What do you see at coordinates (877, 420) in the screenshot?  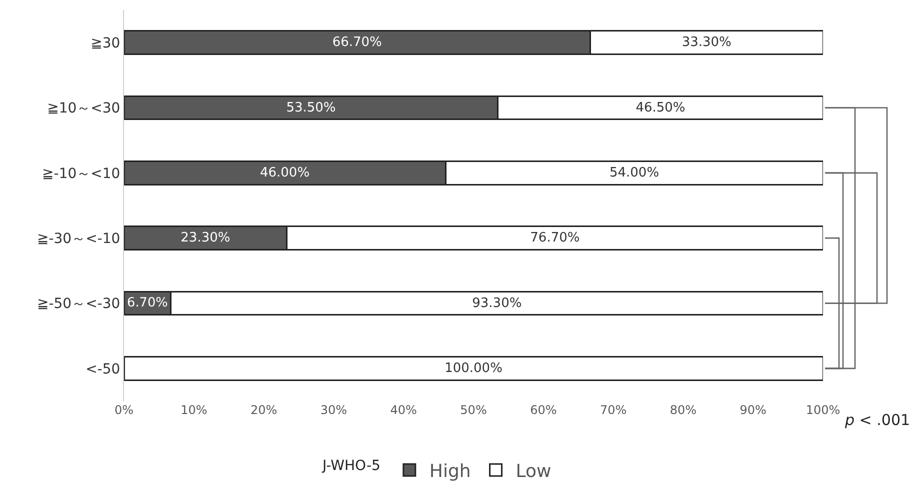 I see `text: p < .001` at bounding box center [877, 420].